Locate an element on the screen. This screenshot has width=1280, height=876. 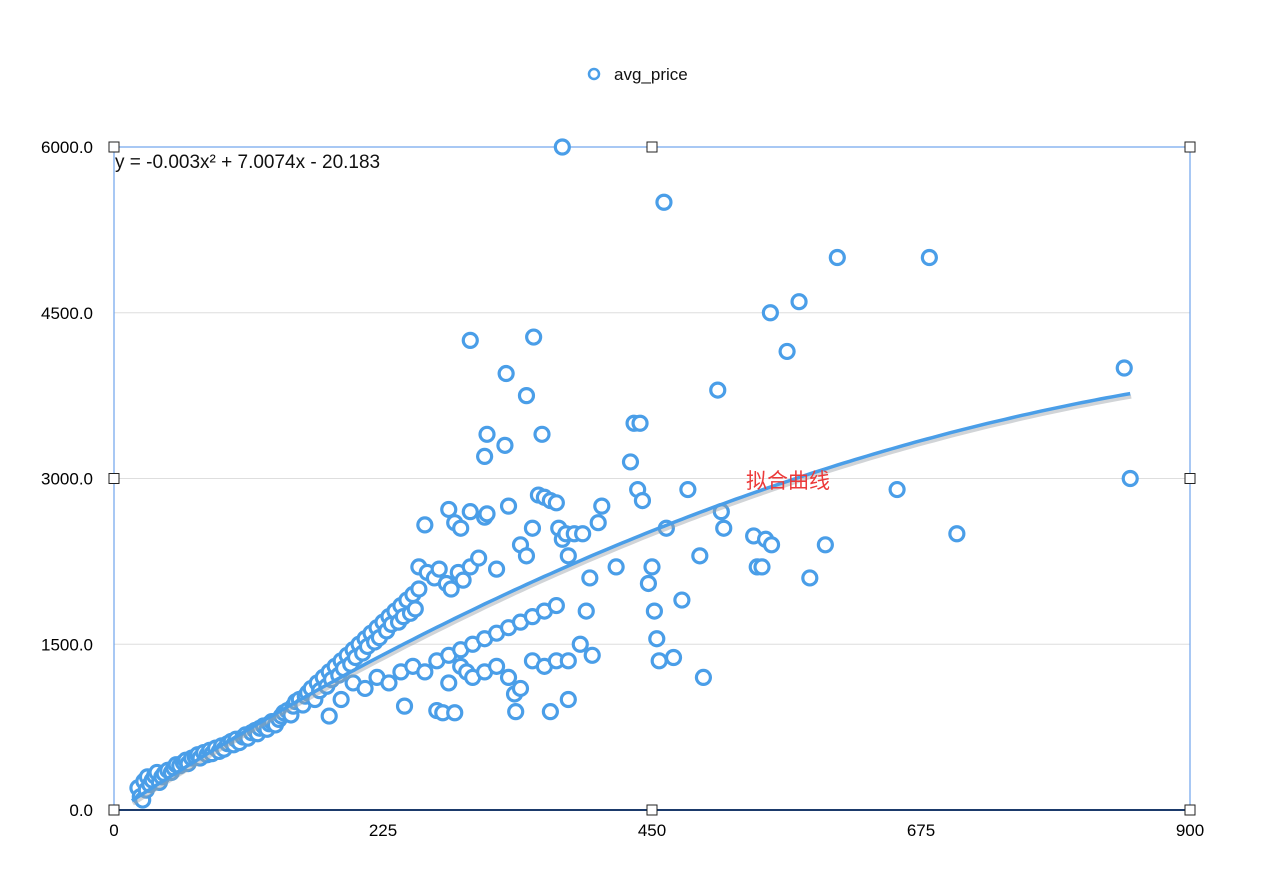
legend-label: avg_price is located at coordinates (651, 74).